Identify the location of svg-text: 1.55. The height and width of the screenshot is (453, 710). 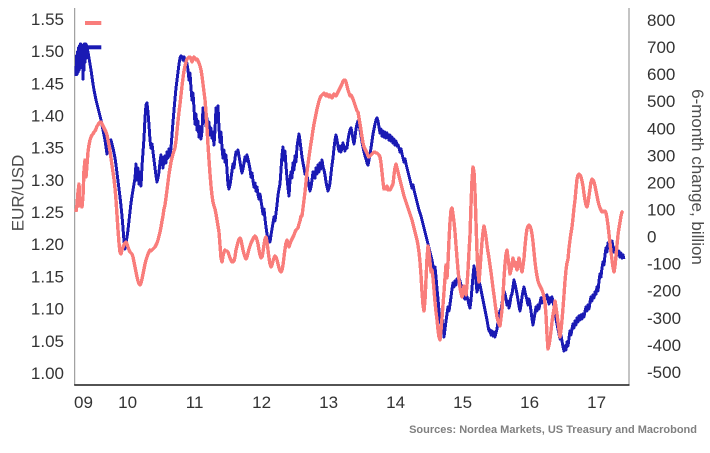
(47, 19).